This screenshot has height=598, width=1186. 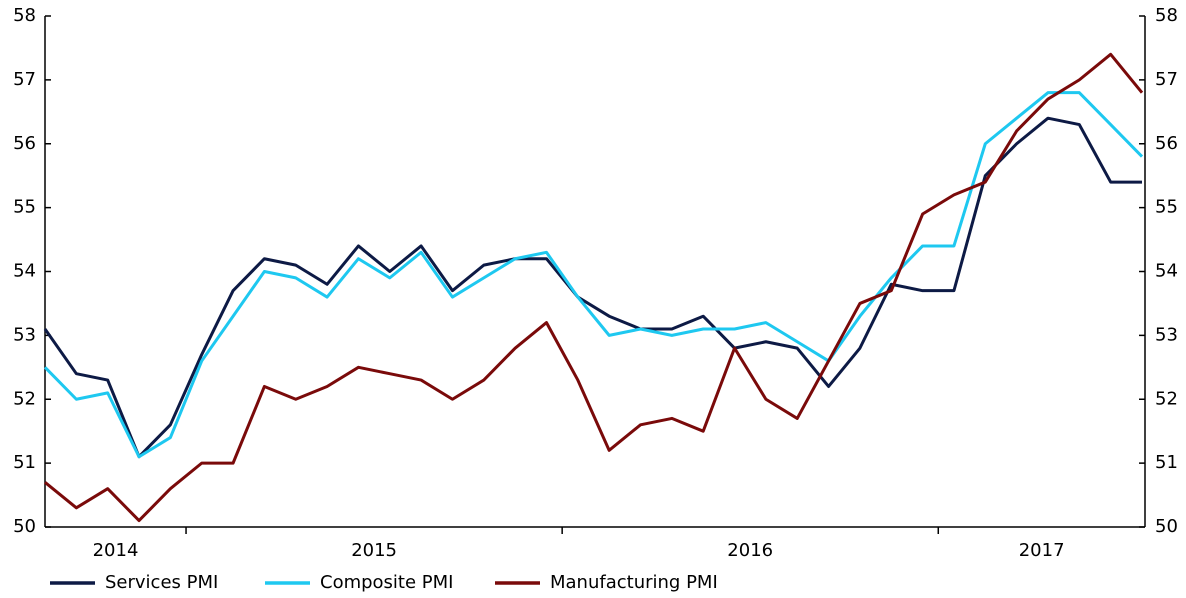 I want to click on y-tick-label: 57, so click(x=24, y=79).